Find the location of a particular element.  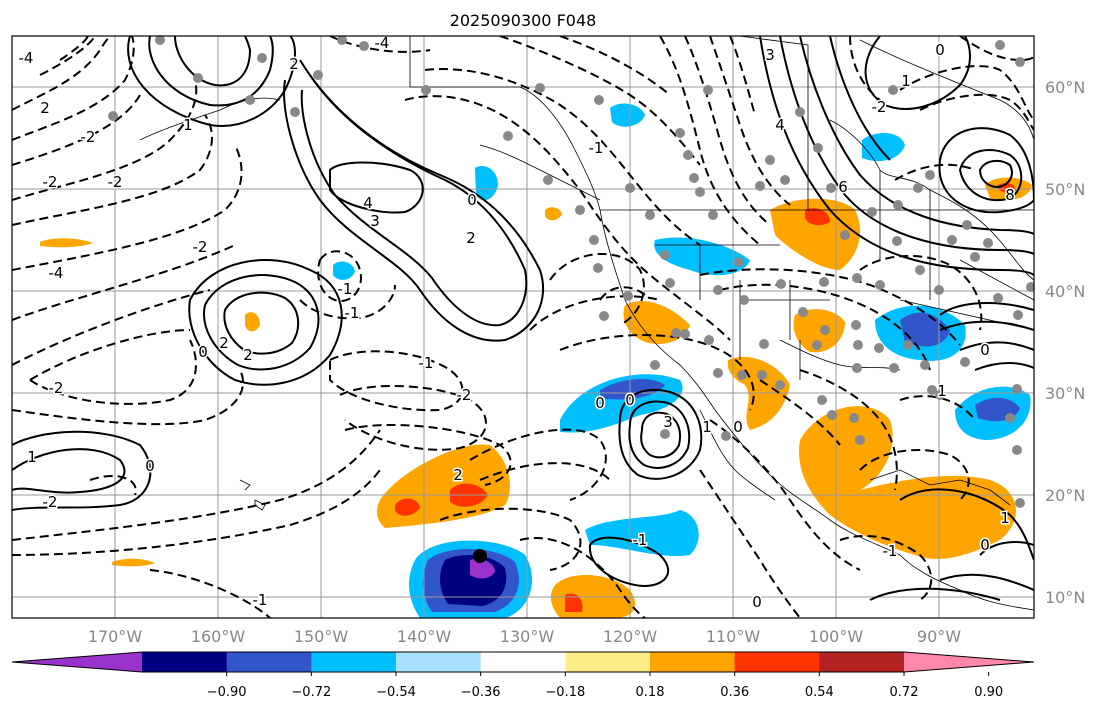

colorbar-tick-label: 0.36 is located at coordinates (734, 692).